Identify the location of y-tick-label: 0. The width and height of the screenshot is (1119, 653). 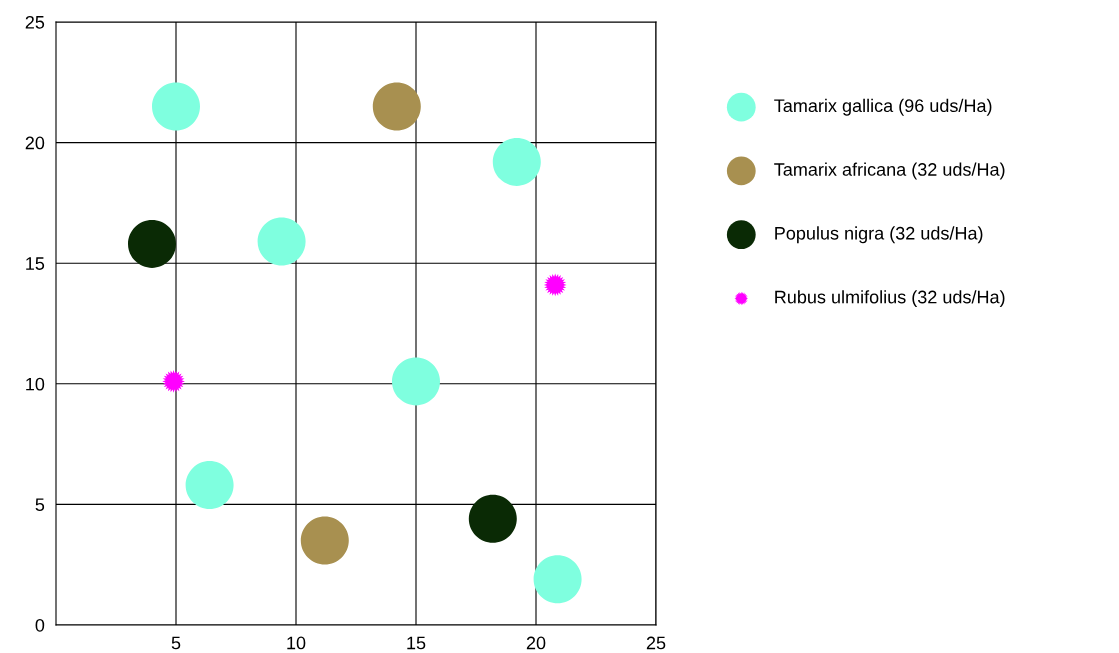
(40, 625).